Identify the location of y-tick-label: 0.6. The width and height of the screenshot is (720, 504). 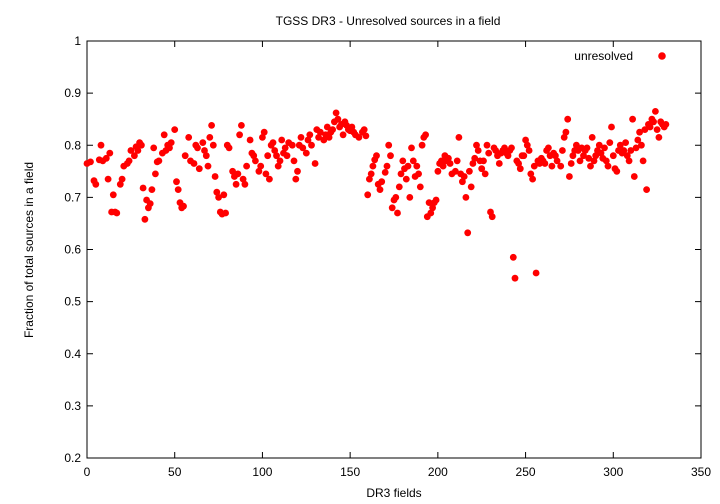
(72, 250).